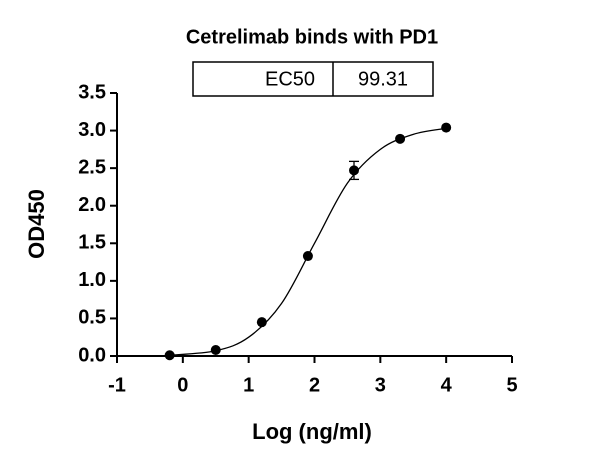  I want to click on x-axis-label: Log (ng/ml), so click(312, 431).